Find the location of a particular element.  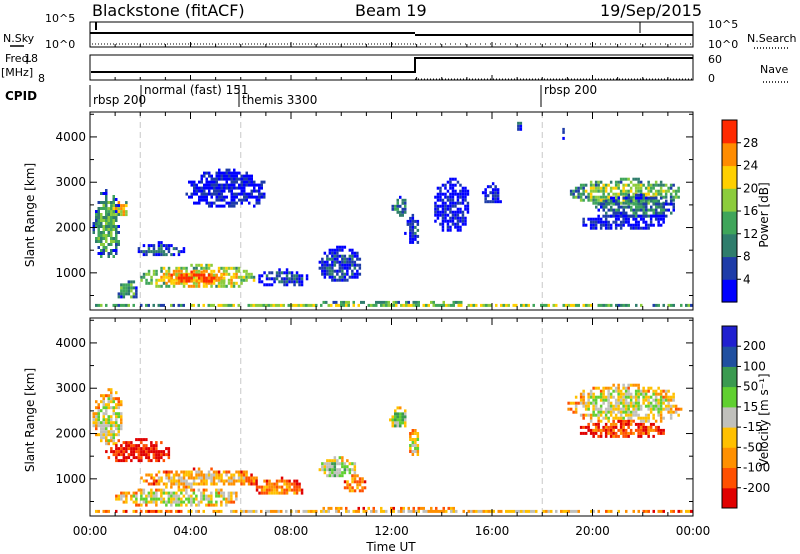

colorbar-tick-label: 4 is located at coordinates (747, 279).